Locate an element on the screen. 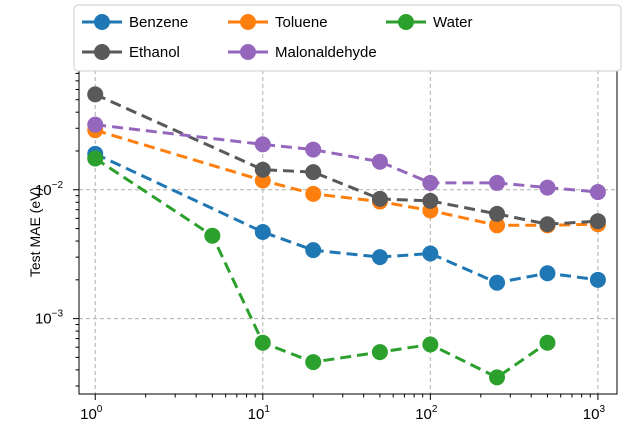 The width and height of the screenshot is (633, 424). legend-label-malonaldehyde: Malonaldehyde is located at coordinates (326, 52).